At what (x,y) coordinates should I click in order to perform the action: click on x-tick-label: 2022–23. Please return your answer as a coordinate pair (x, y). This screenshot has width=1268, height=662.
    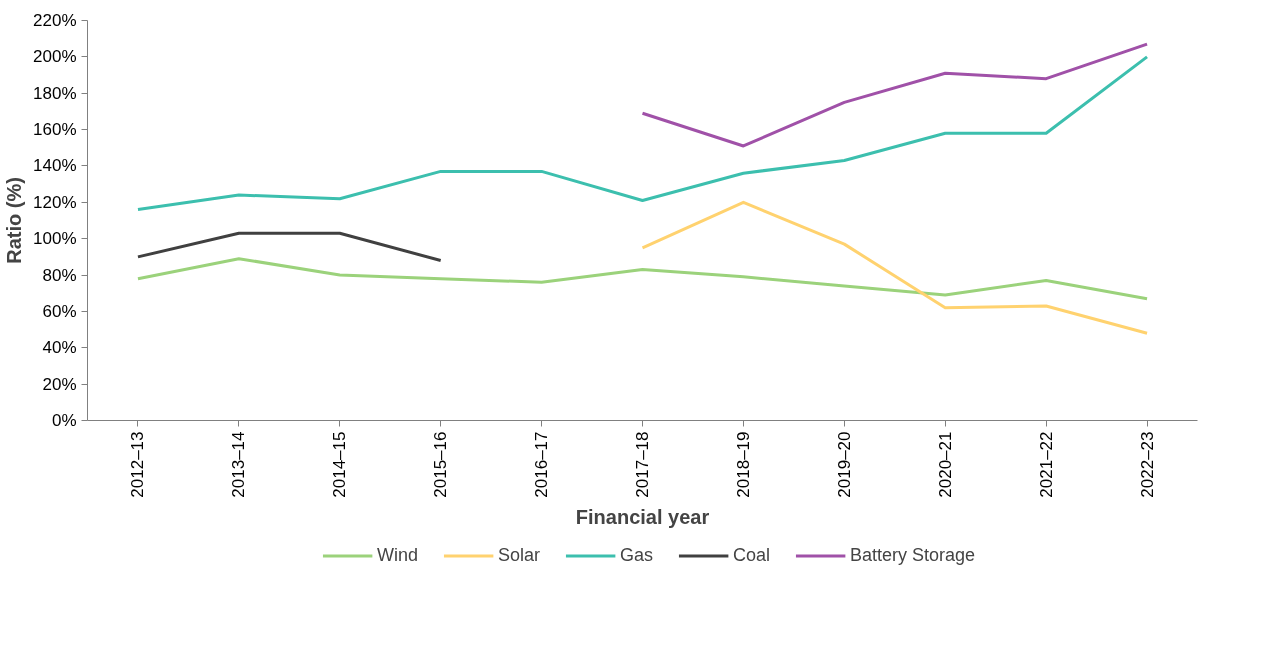
    Looking at the image, I should click on (1147, 464).